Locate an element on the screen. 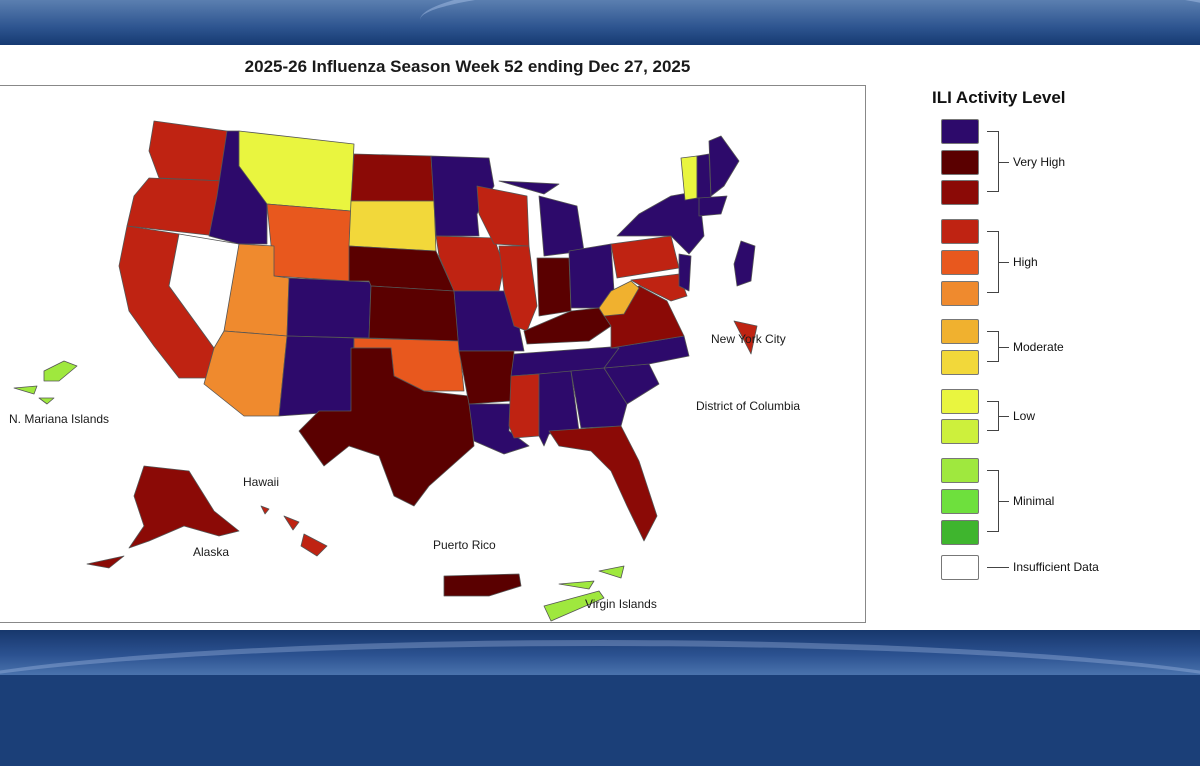 The width and height of the screenshot is (1200, 766). state-wyoming is located at coordinates (309, 242).